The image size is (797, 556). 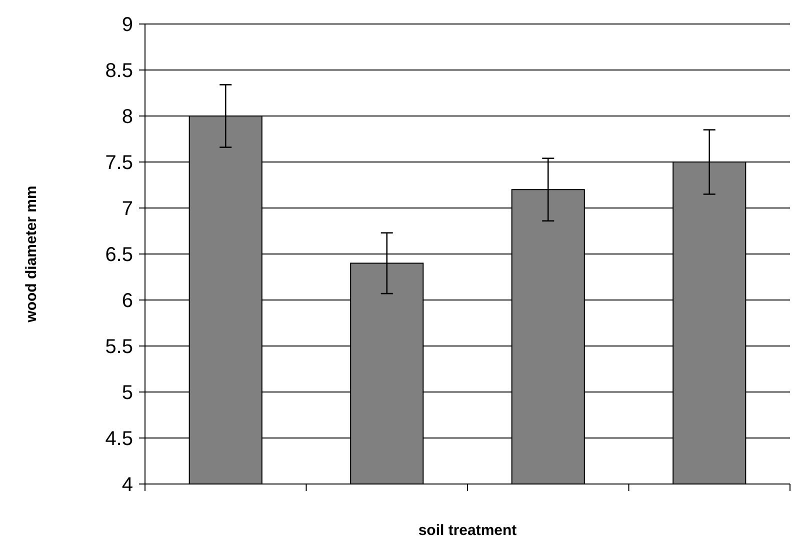 I want to click on y-tick-label: 4, so click(x=127, y=485).